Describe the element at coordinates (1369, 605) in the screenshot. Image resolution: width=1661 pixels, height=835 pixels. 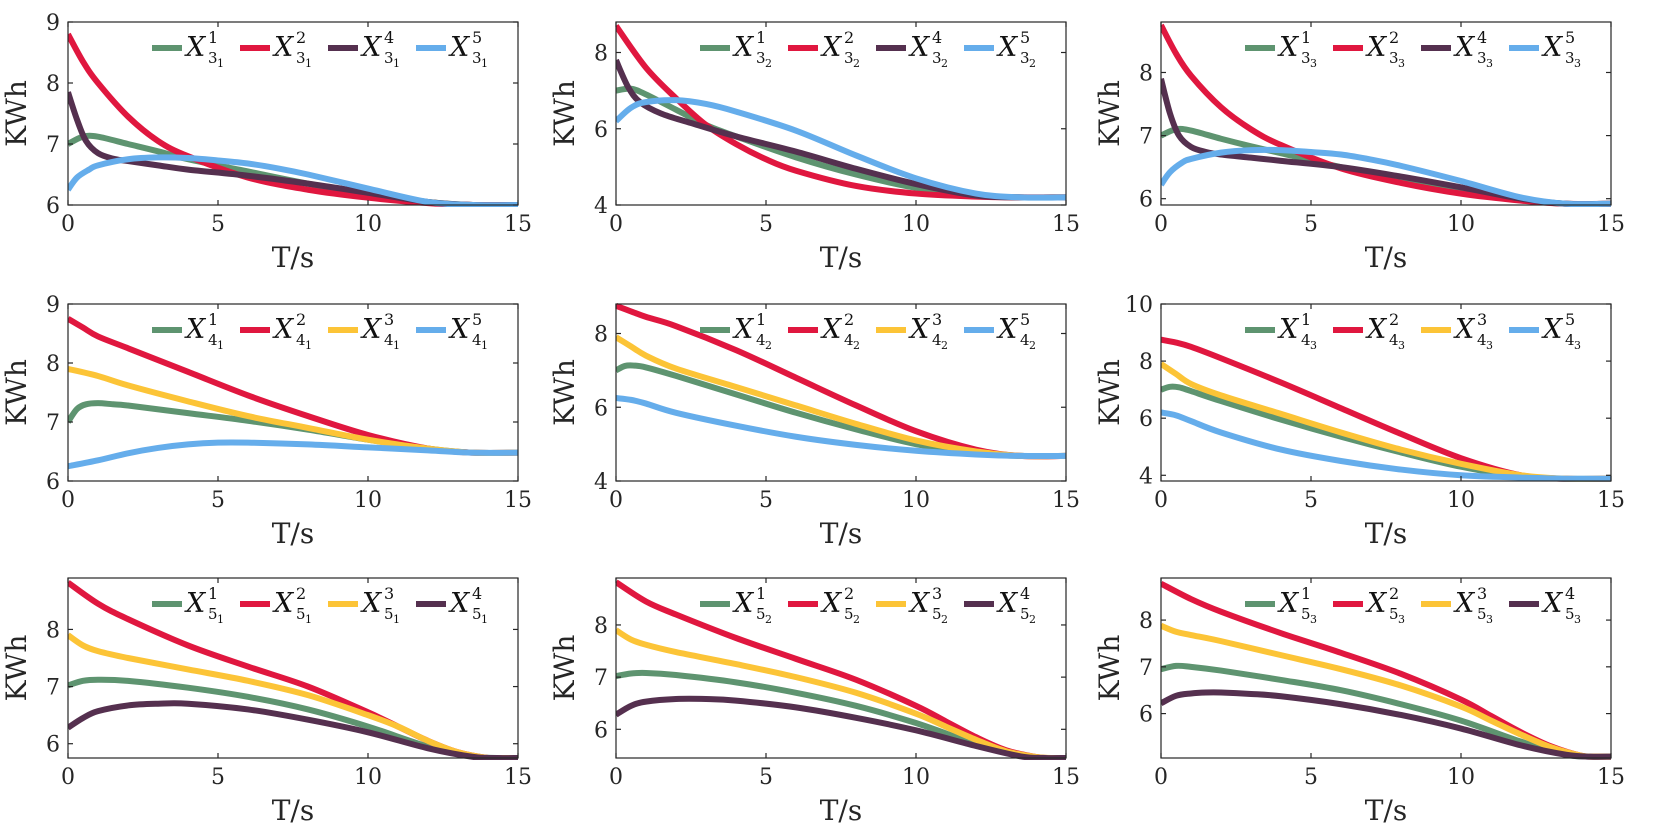
I see `legend-entry: X 2 5 3` at that location.